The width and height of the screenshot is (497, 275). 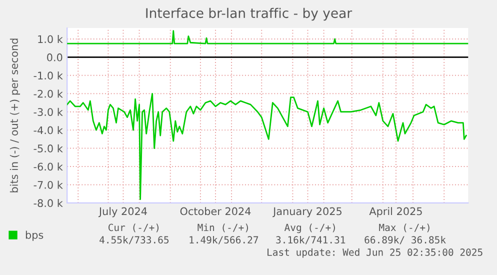 What do you see at coordinates (375, 253) in the screenshot?
I see `text: Last update: Wed Jun 25 02:35:00 2025` at bounding box center [375, 253].